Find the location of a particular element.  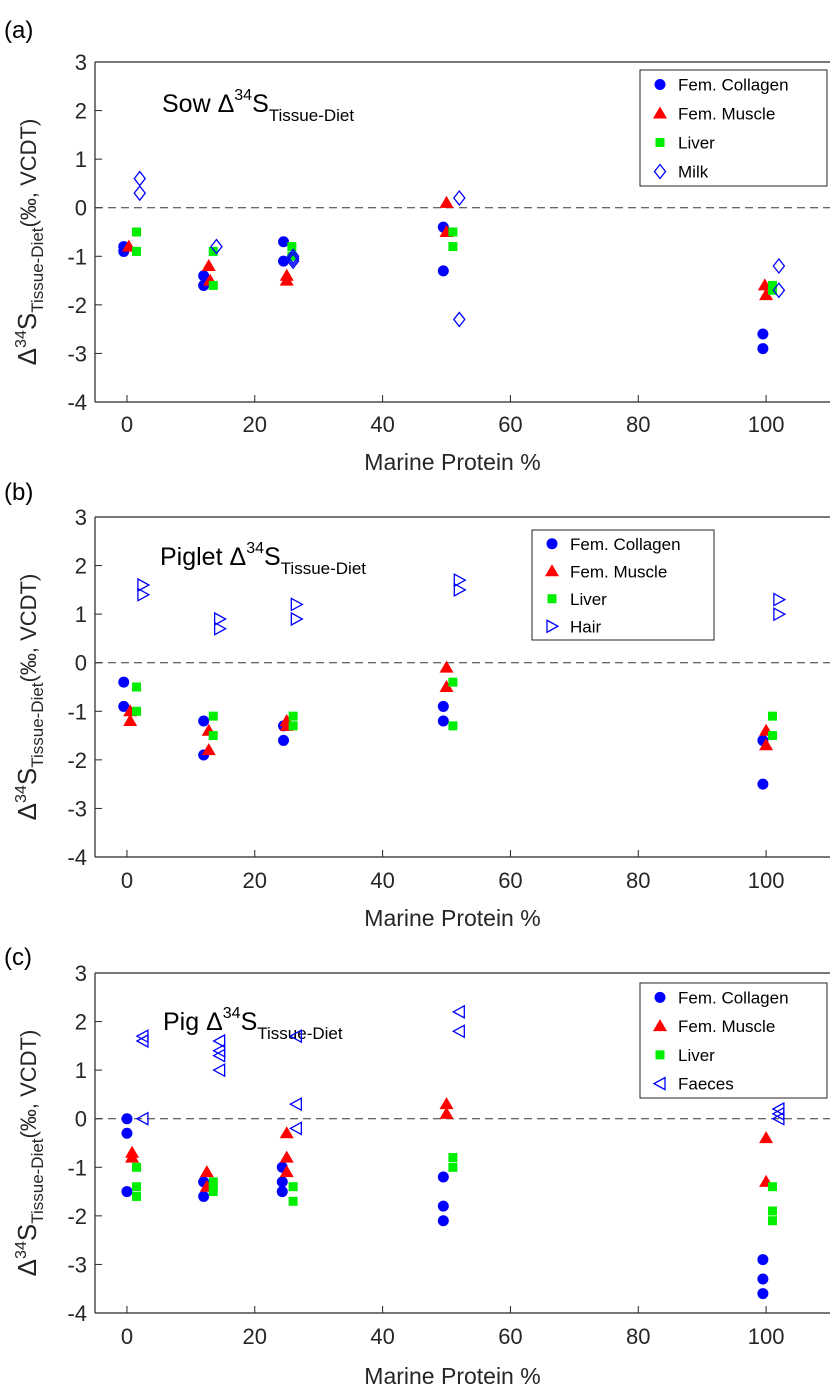

legend-entry: Faeces is located at coordinates (706, 1084).